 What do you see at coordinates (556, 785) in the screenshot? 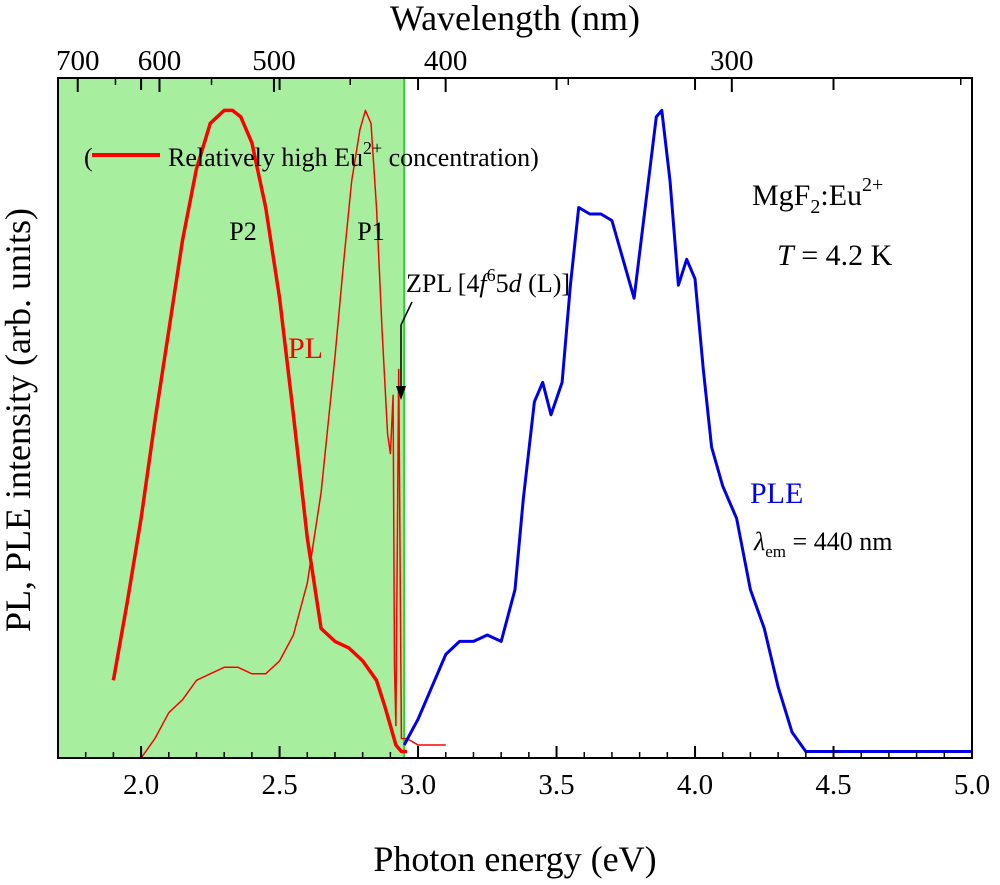
I see `x-tick-label: 3.5` at bounding box center [556, 785].